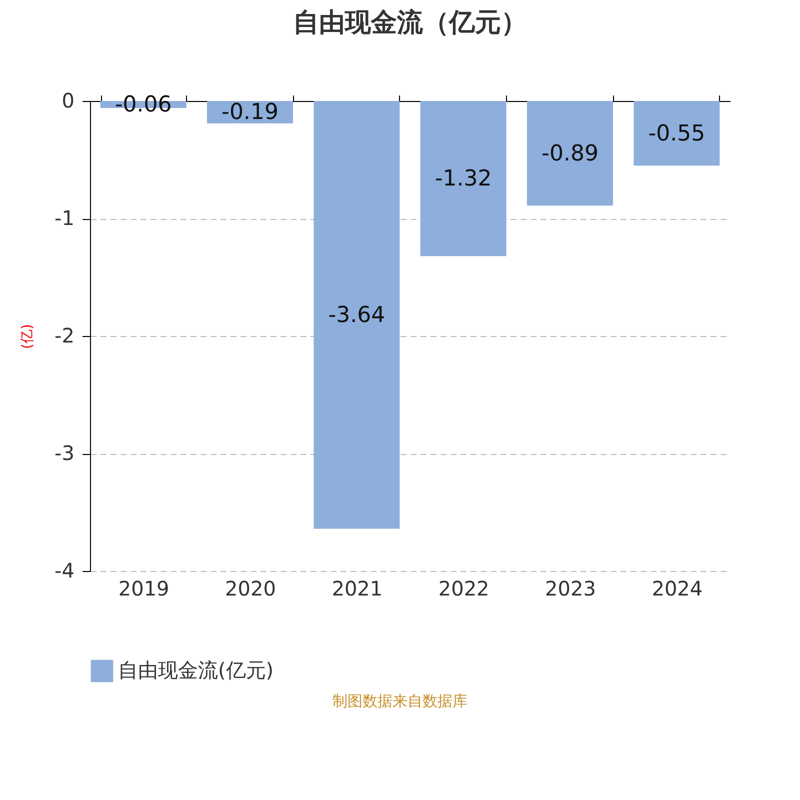 The image size is (800, 800). I want to click on y-tick-label: 0, so click(68, 100).